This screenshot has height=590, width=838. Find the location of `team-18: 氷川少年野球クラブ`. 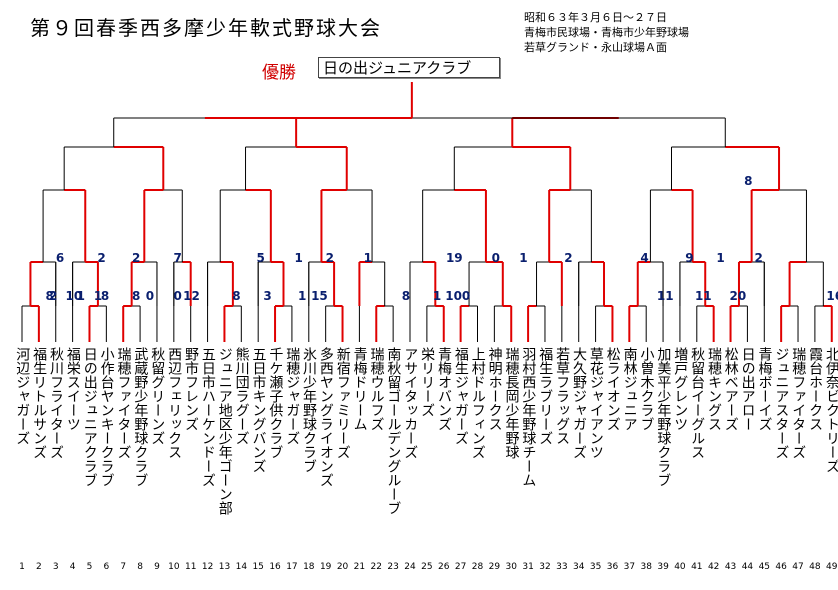

team-18: 氷川少年野球クラブ is located at coordinates (308, 457).